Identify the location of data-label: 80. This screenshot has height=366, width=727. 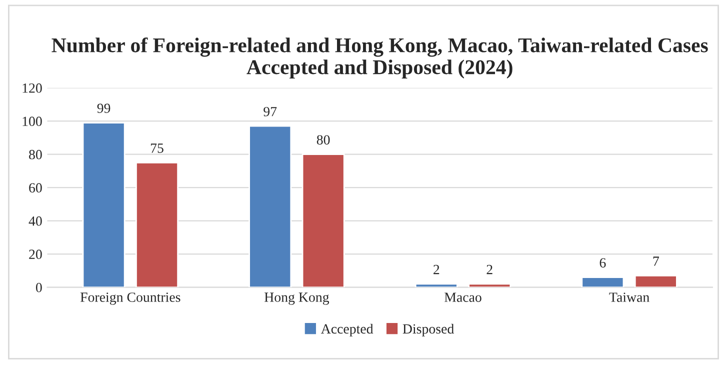
(323, 140).